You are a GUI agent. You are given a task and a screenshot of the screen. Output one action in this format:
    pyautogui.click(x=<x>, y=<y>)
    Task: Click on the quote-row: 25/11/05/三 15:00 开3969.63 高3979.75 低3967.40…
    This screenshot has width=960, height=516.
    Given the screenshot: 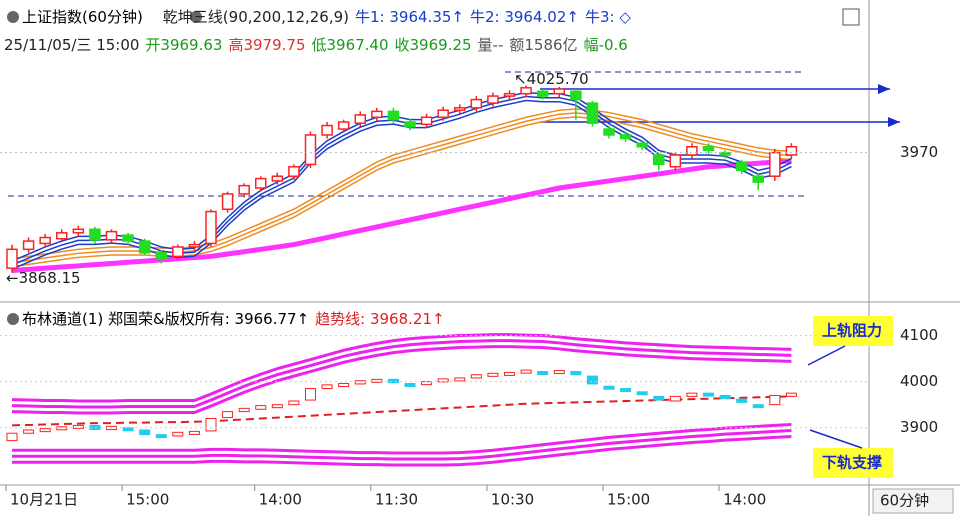 What is the action you would take?
    pyautogui.click(x=319, y=44)
    